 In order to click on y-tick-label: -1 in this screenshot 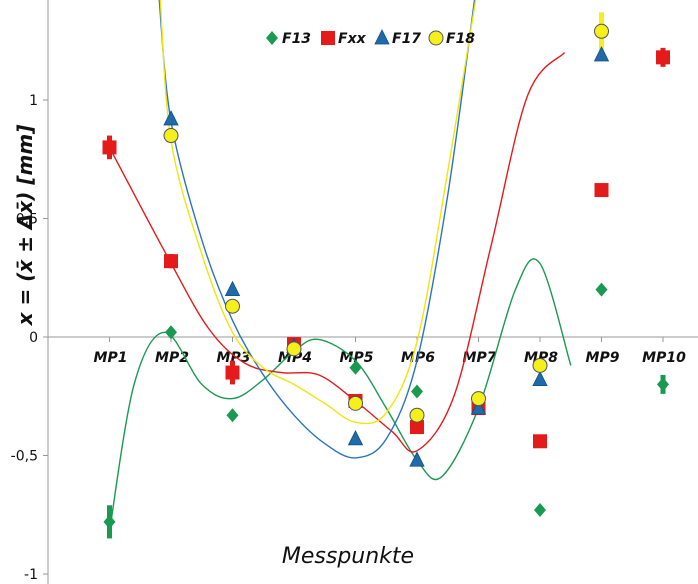, I will do `click(31, 575)`.